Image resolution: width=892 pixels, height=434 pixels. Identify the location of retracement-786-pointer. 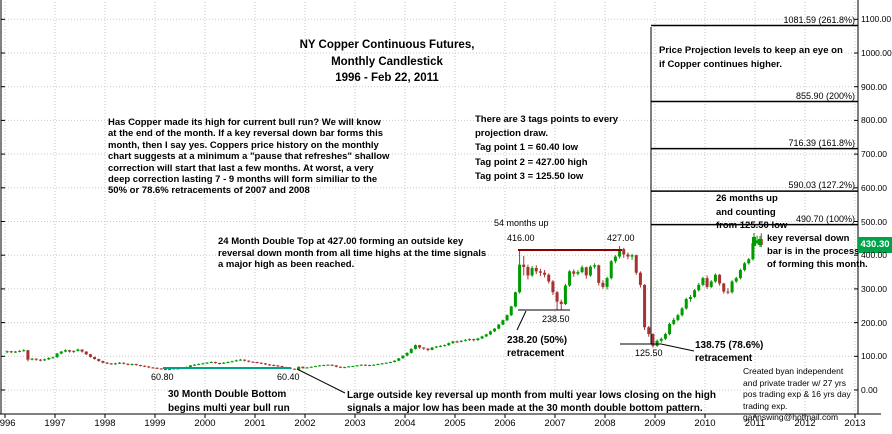
(677, 347).